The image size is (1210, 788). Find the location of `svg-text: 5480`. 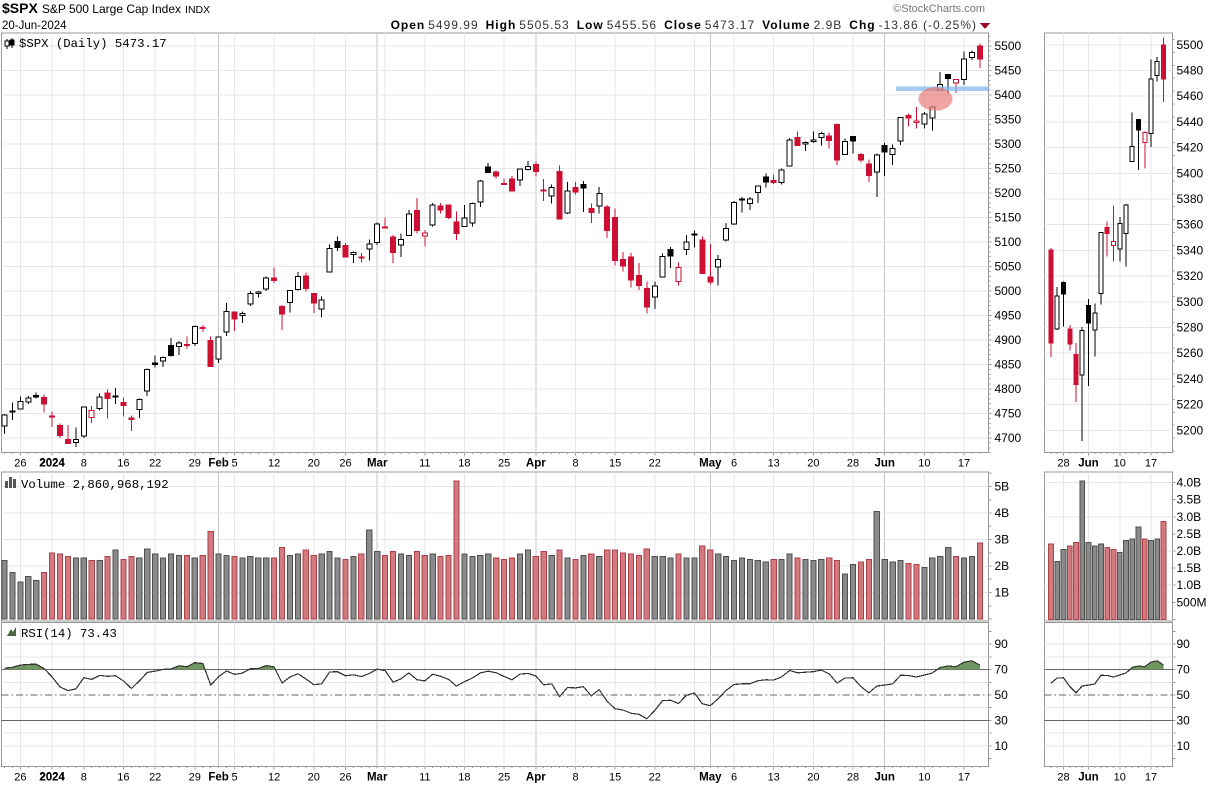

svg-text: 5480 is located at coordinates (1190, 71).